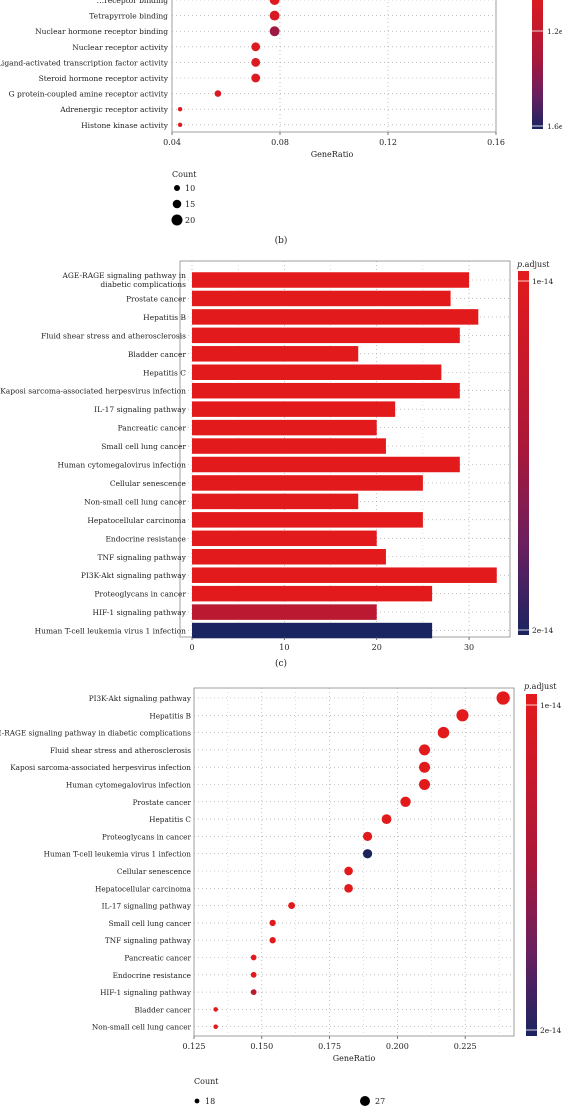  Describe the element at coordinates (280, 142) in the screenshot. I see `panel-b-x-tick-label: 0.08` at that location.